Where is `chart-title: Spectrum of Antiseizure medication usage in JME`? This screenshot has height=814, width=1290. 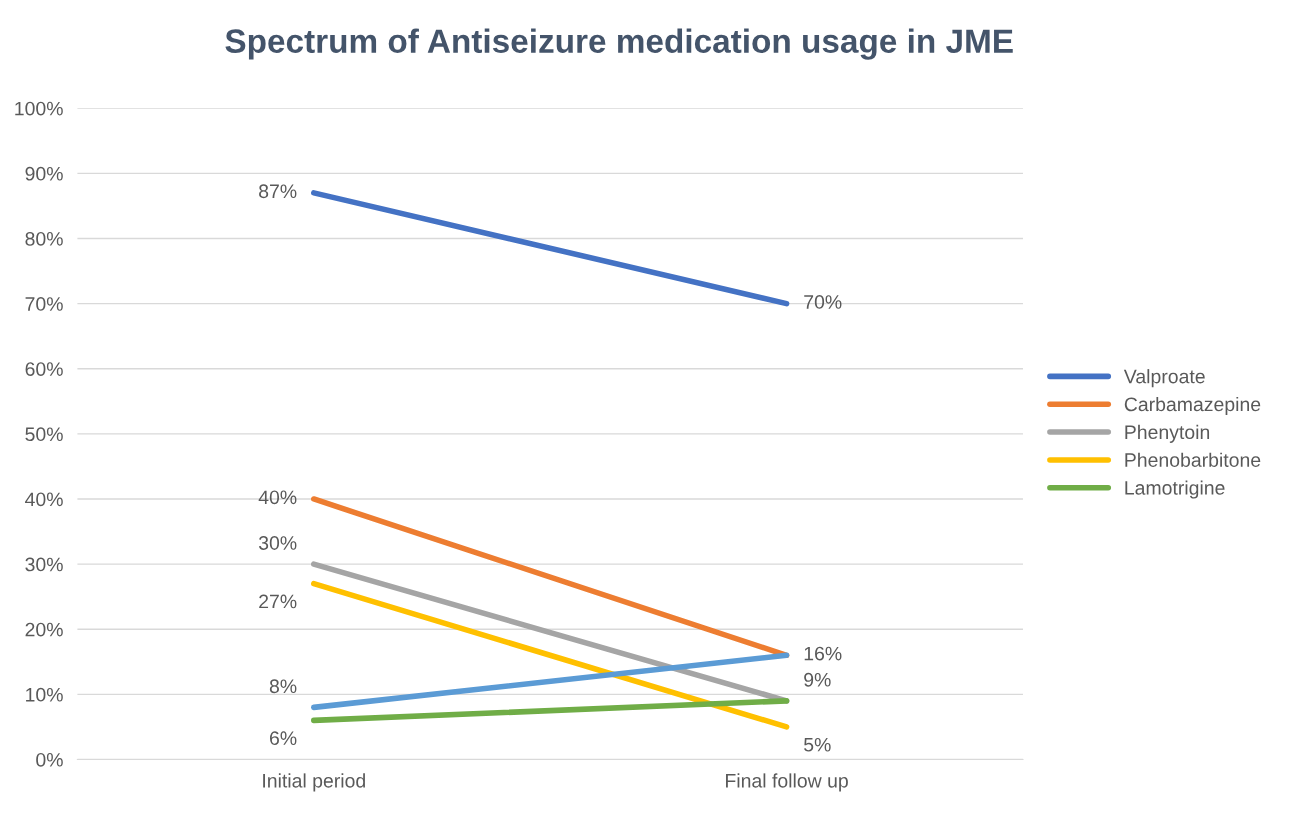
chart-title: Spectrum of Antiseizure medication usage in JME is located at coordinates (619, 44).